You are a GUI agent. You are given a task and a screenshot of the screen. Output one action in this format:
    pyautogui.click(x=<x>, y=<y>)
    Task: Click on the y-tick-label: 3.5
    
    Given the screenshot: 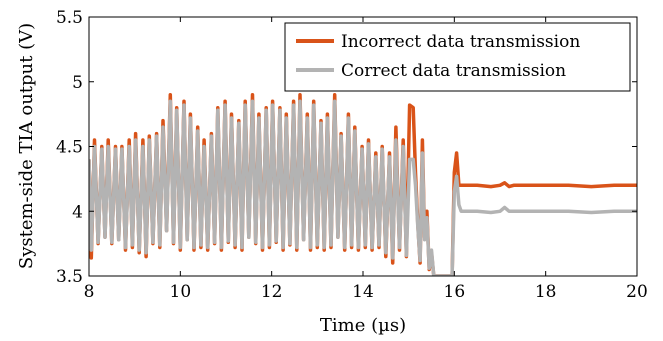 What is the action you would take?
    pyautogui.click(x=69, y=277)
    